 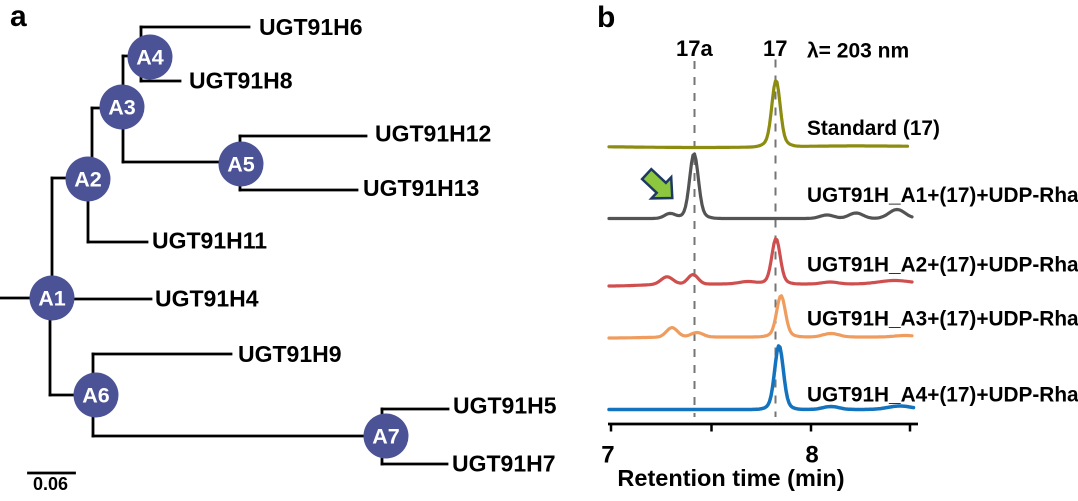 What do you see at coordinates (50, 484) in the screenshot?
I see `svg-text: 0.06` at bounding box center [50, 484].